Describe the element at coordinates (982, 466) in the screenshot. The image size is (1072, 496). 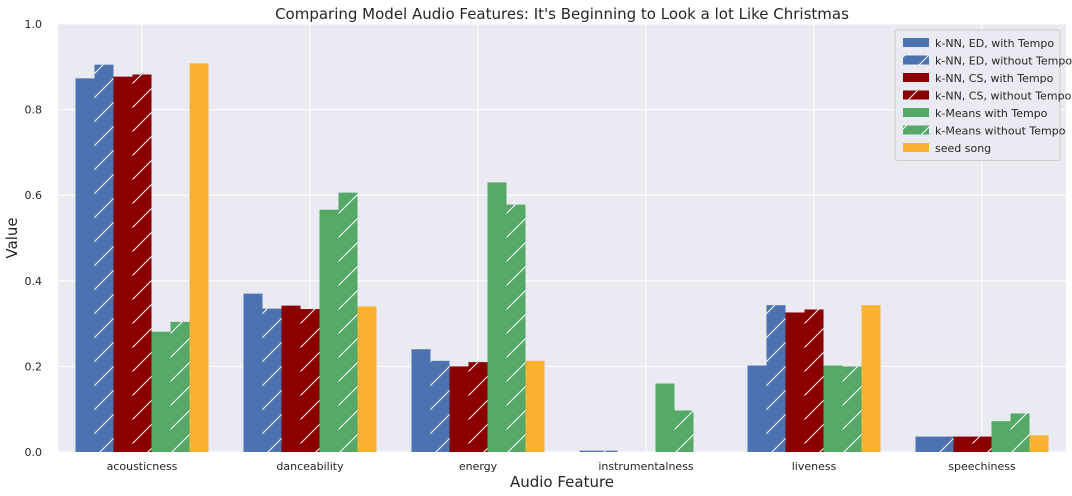
I see `x-tick-label: speechiness` at that location.